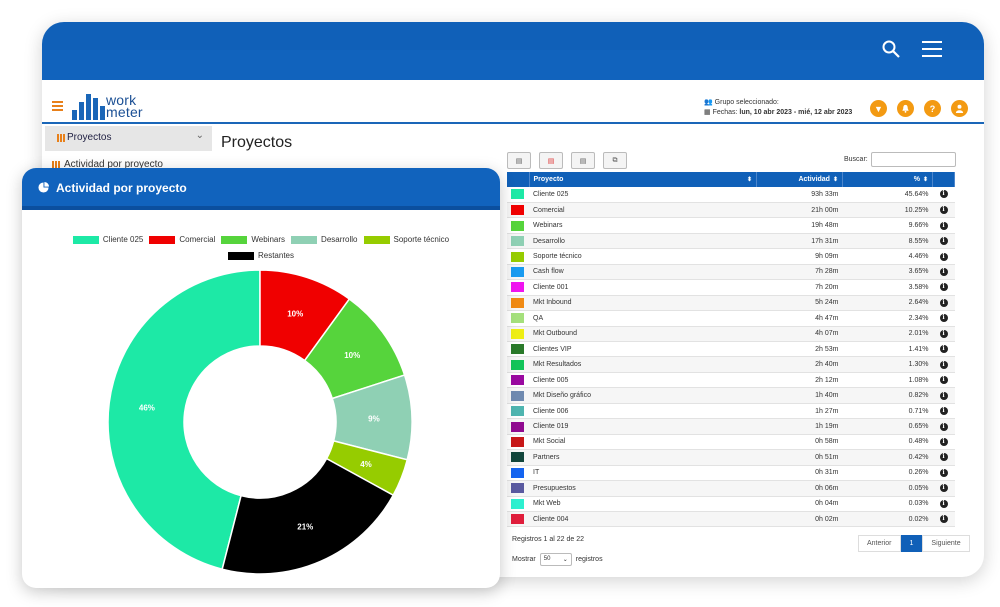 The image size is (1000, 607). I want to click on search-icon, so click(891, 49).